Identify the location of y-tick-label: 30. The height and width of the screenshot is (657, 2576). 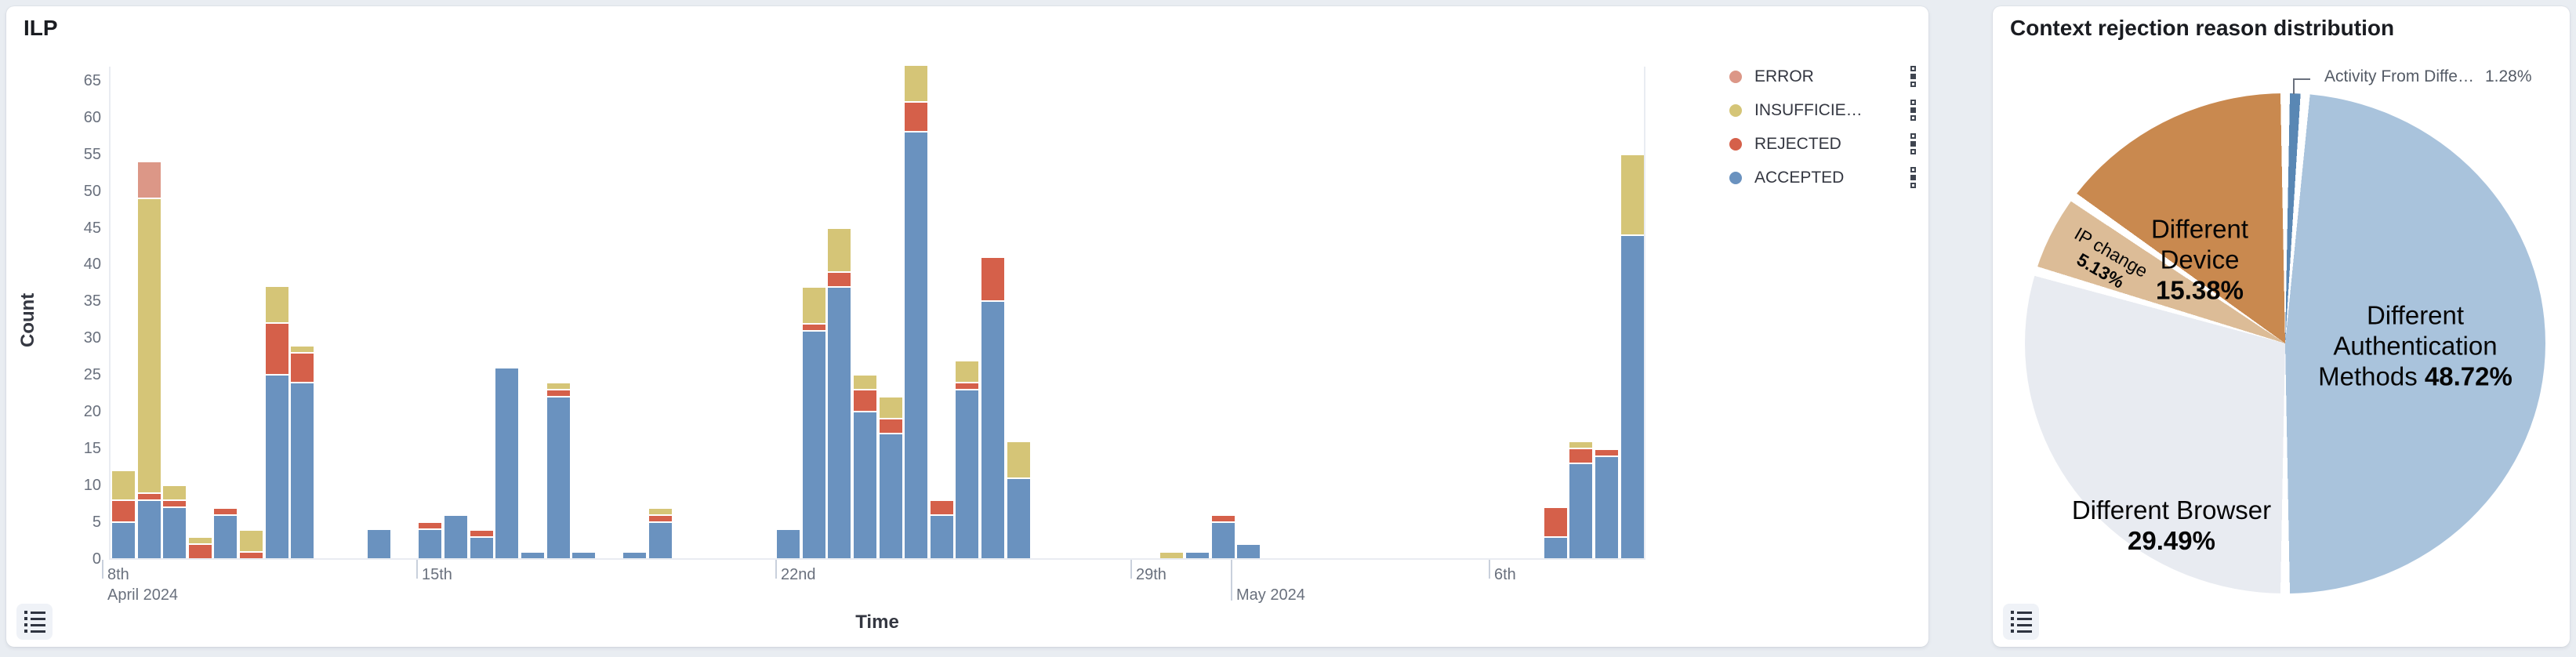
(92, 338).